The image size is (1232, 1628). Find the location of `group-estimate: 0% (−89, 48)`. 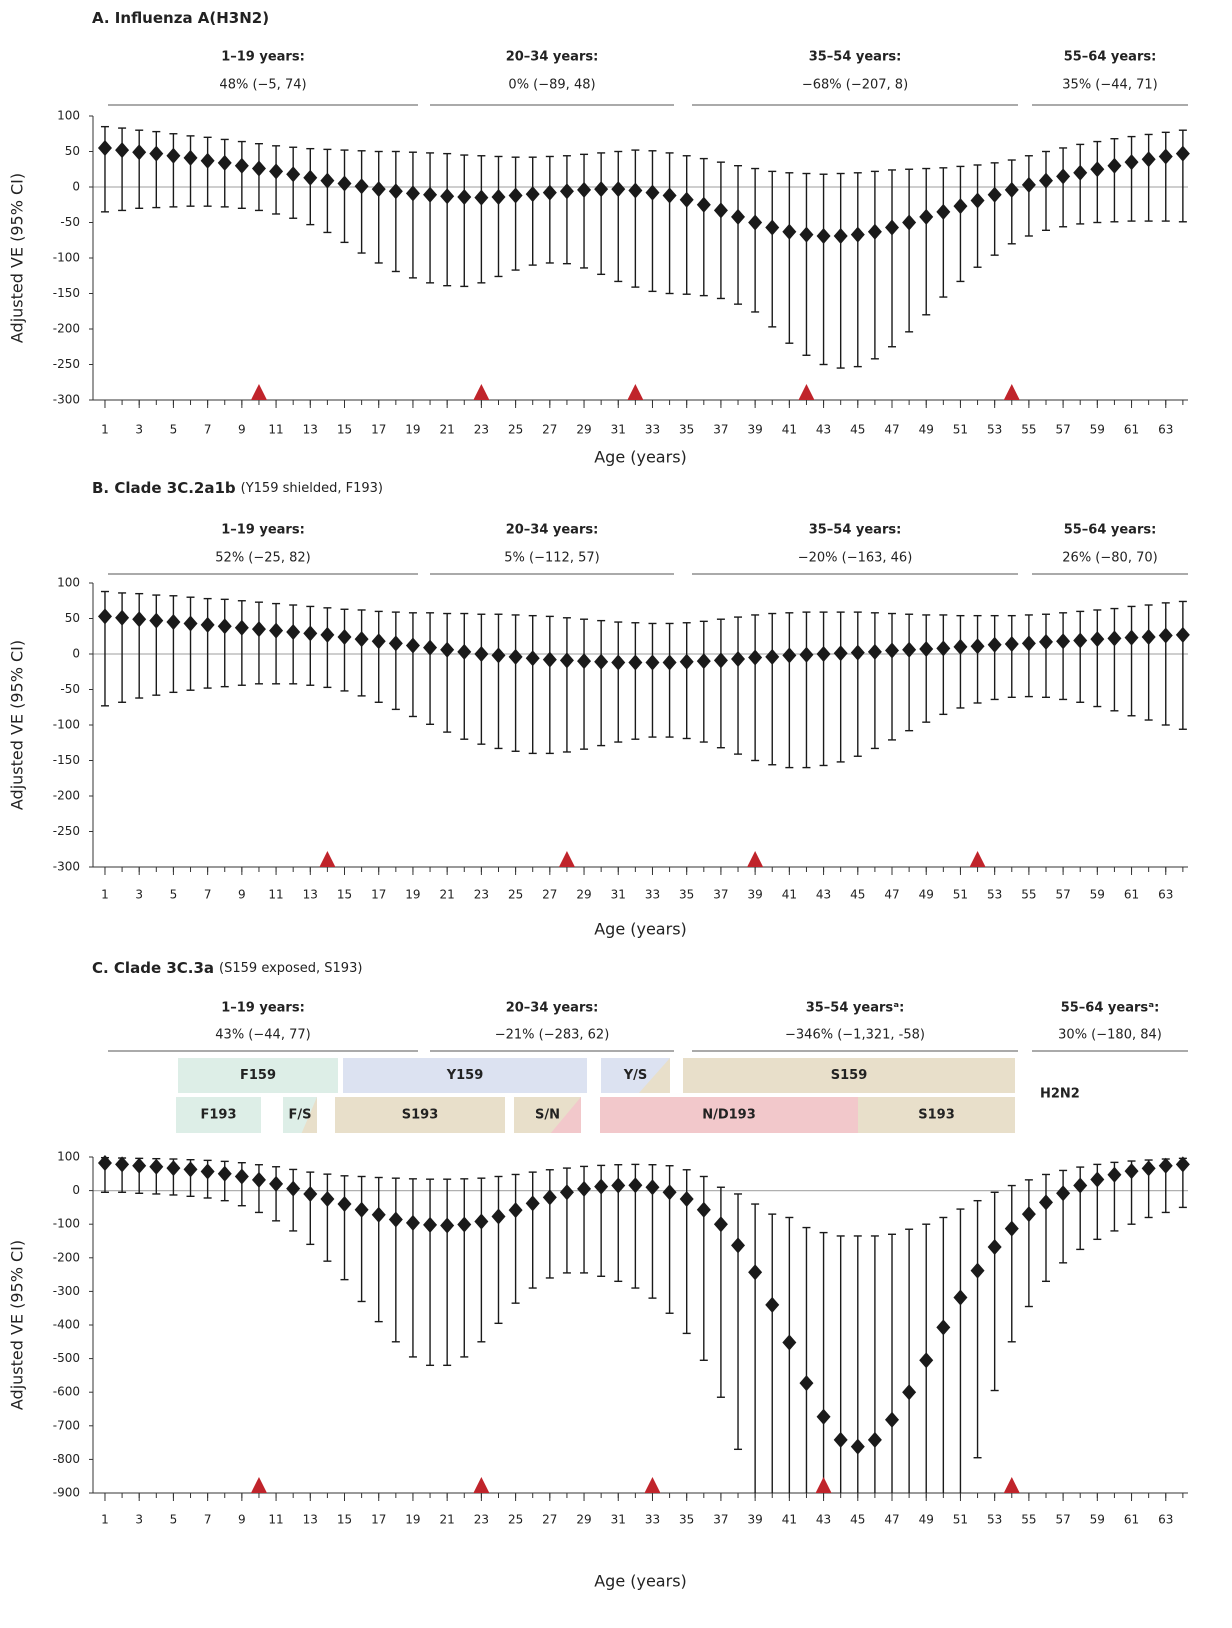

group-estimate: 0% (−89, 48) is located at coordinates (551, 85).